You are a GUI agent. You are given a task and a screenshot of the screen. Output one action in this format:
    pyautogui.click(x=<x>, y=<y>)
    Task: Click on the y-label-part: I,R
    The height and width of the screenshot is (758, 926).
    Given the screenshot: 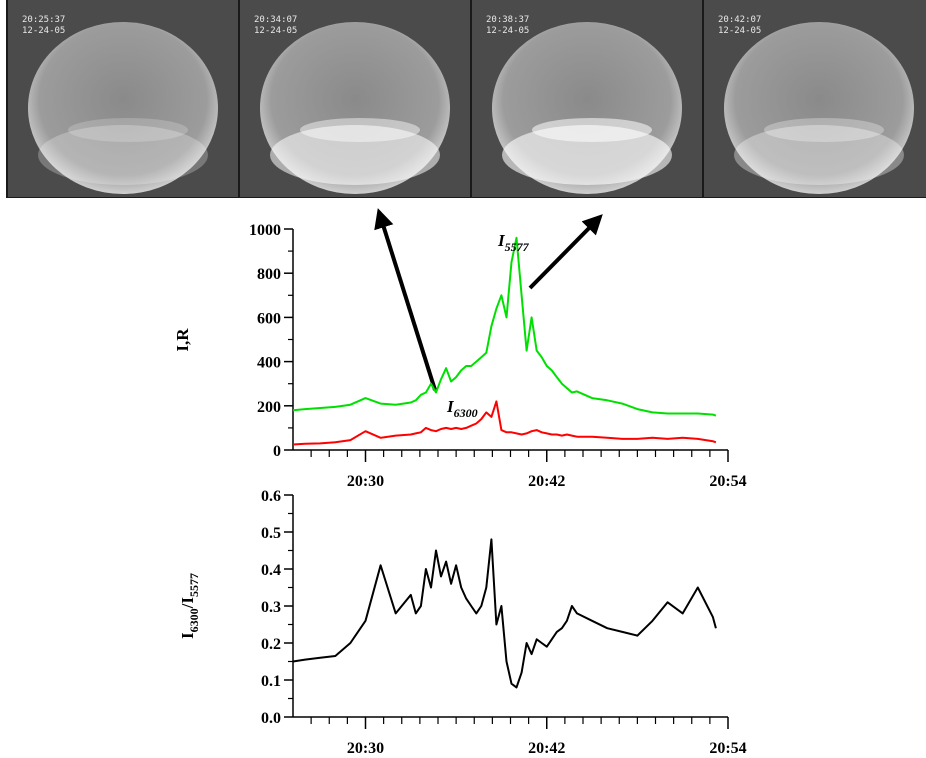 What is the action you would take?
    pyautogui.click(x=182, y=340)
    